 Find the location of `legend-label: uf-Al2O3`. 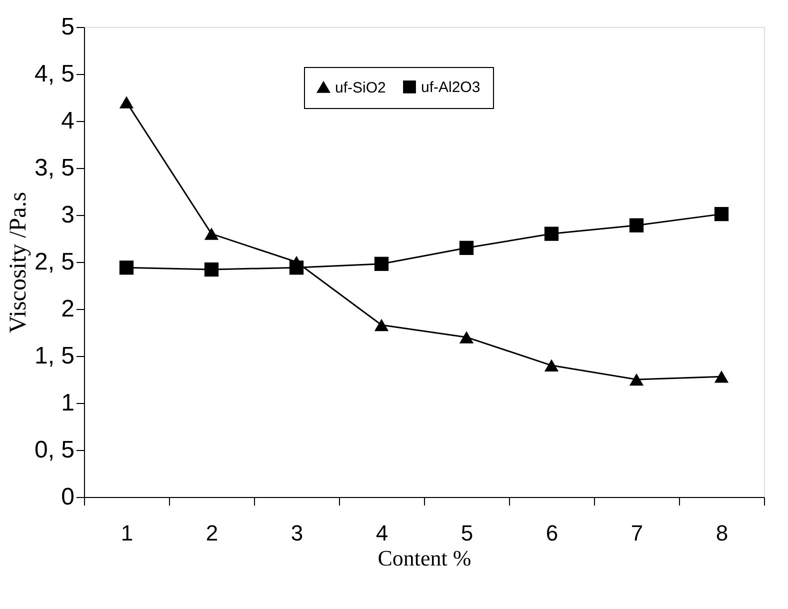

legend-label: uf-Al2O3 is located at coordinates (450, 87).